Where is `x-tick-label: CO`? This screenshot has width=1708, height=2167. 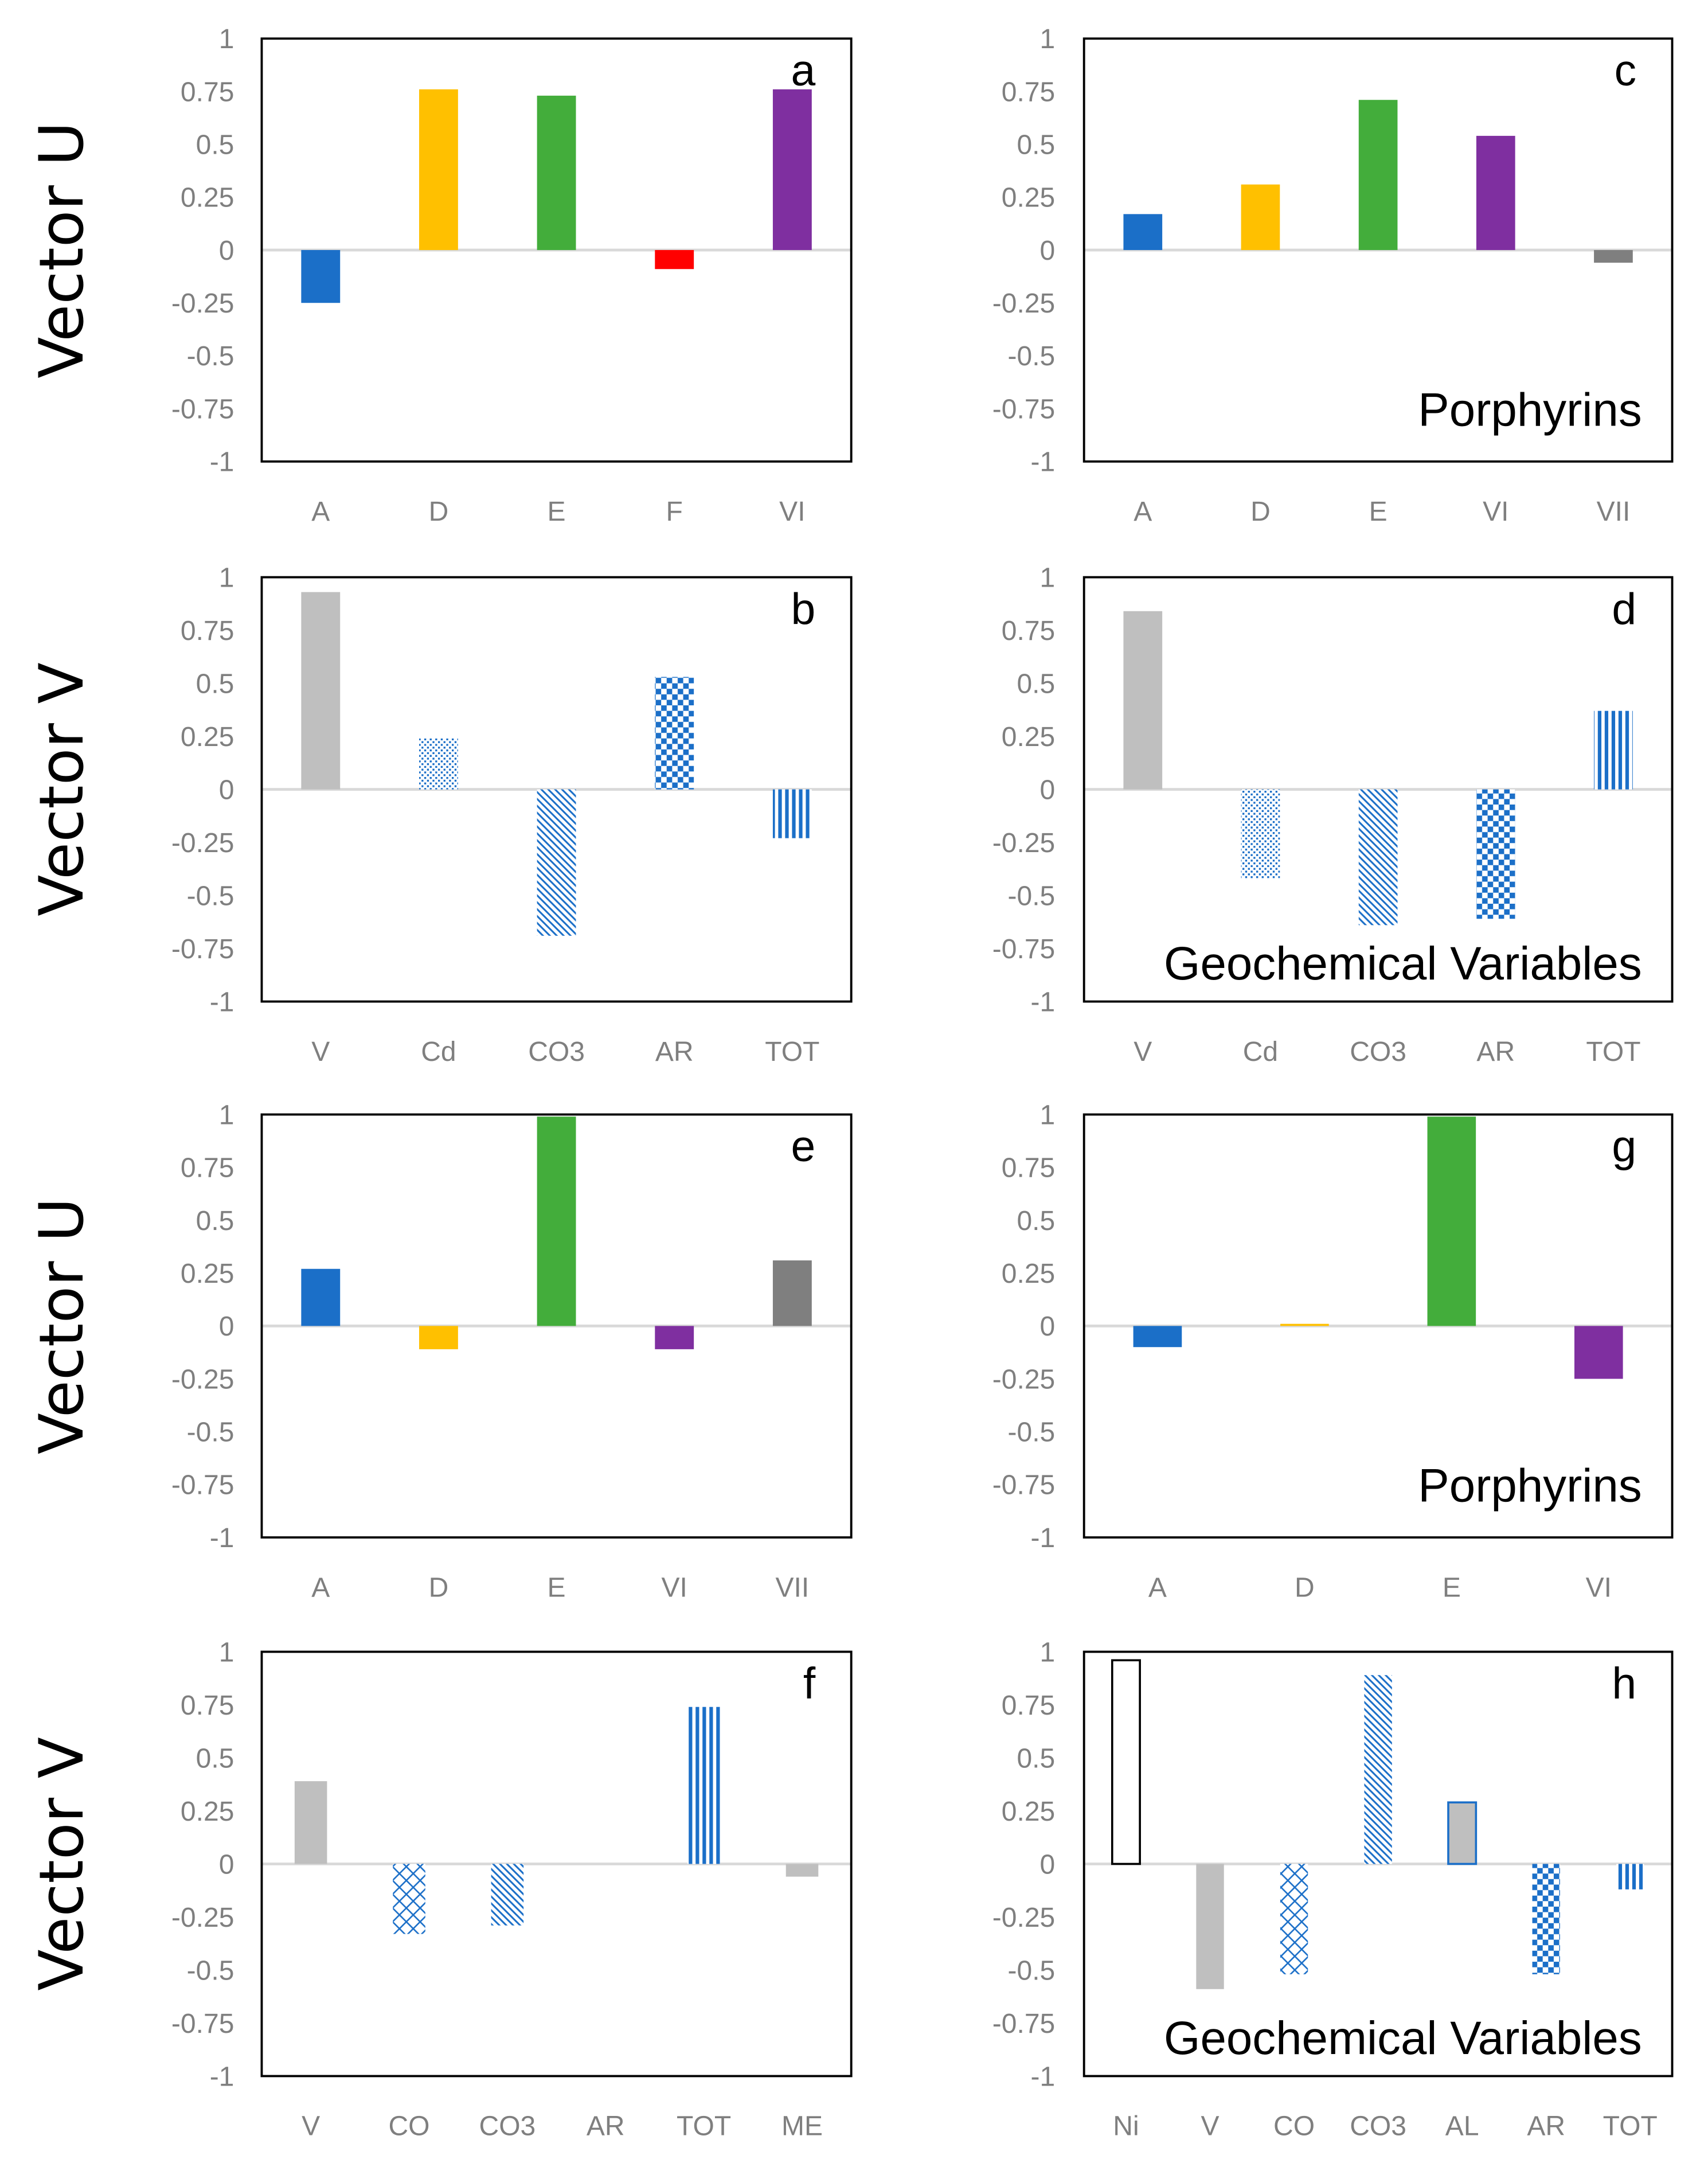
x-tick-label: CO is located at coordinates (408, 2126).